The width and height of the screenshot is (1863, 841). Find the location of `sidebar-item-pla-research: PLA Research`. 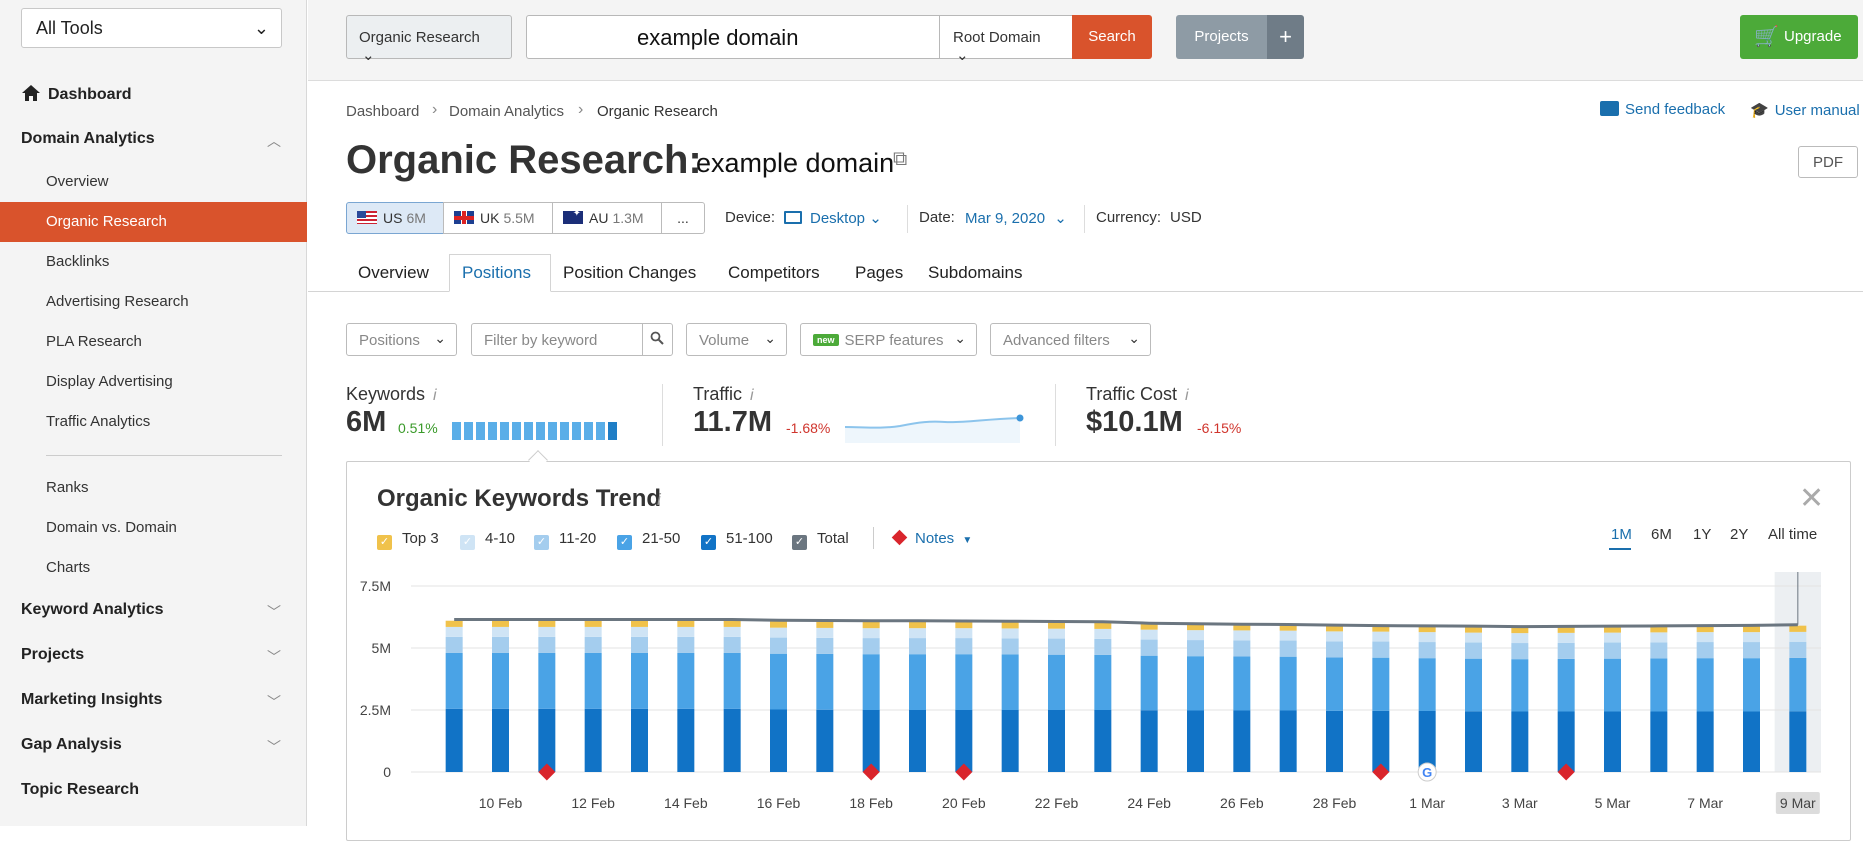

sidebar-item-pla-research: PLA Research is located at coordinates (94, 341).